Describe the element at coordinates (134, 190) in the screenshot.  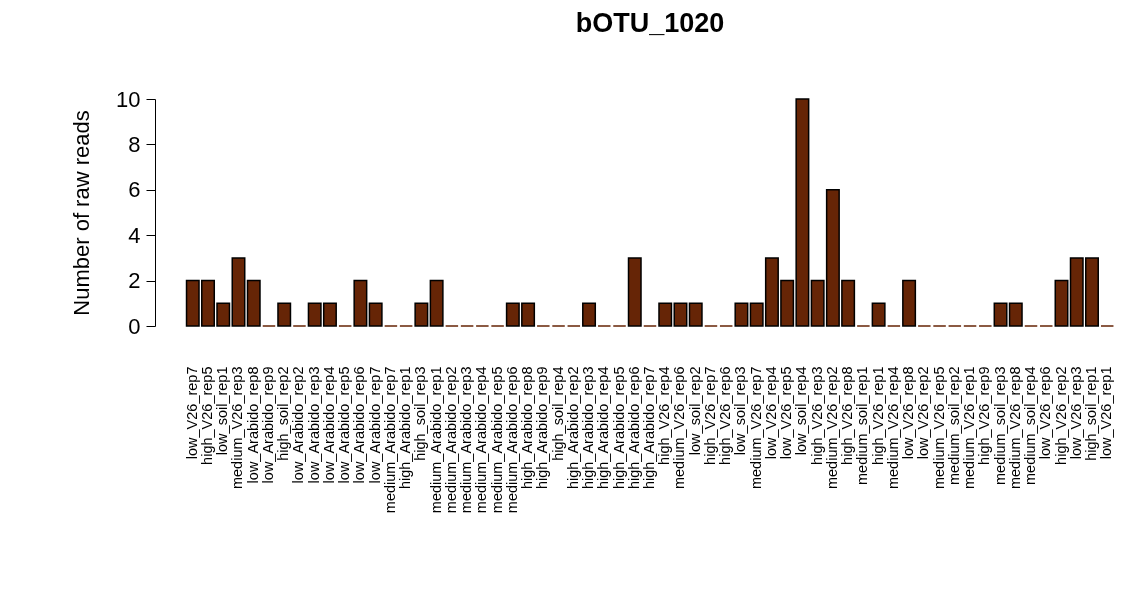
I see `y-tick-label: 6` at that location.